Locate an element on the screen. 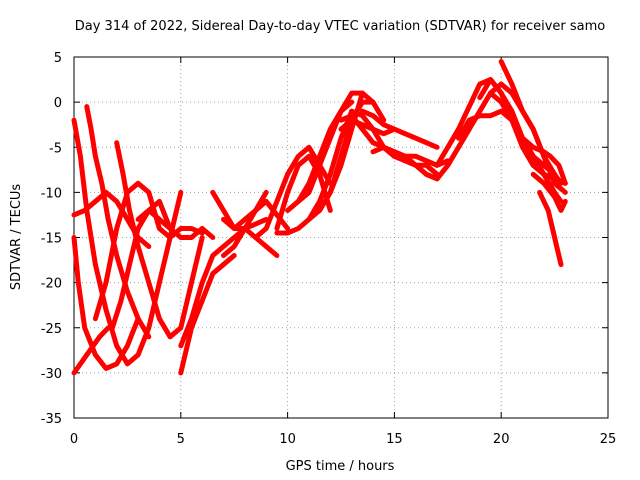 This screenshot has height=480, width=640. x-tick-label: 5 is located at coordinates (181, 439).